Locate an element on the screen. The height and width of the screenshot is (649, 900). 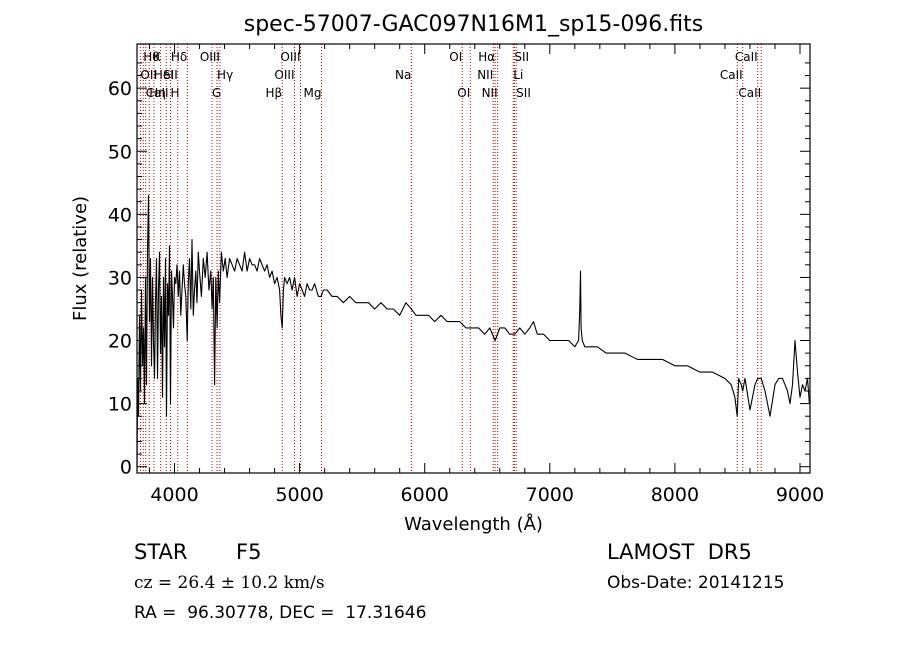
spectral-line-label: Hθ is located at coordinates (151, 57).